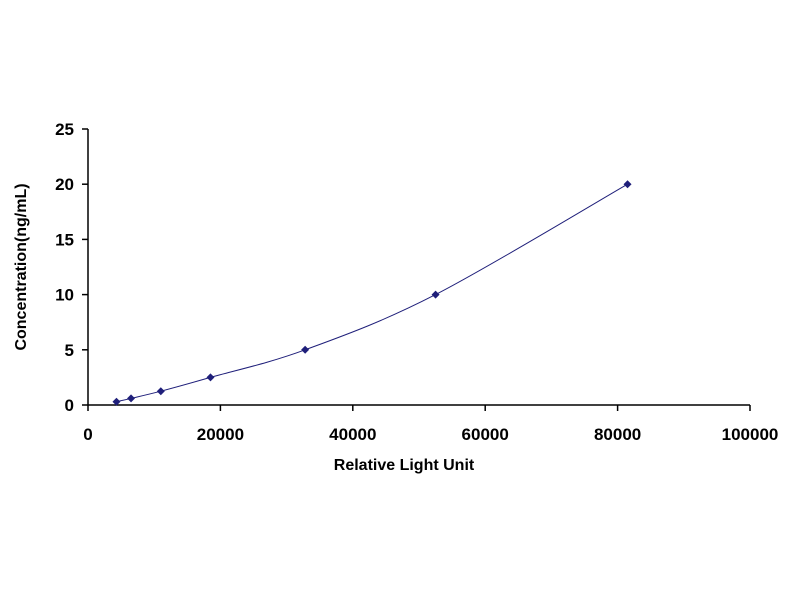 This screenshot has height=605, width=800. I want to click on x-tick-label: 20000, so click(220, 434).